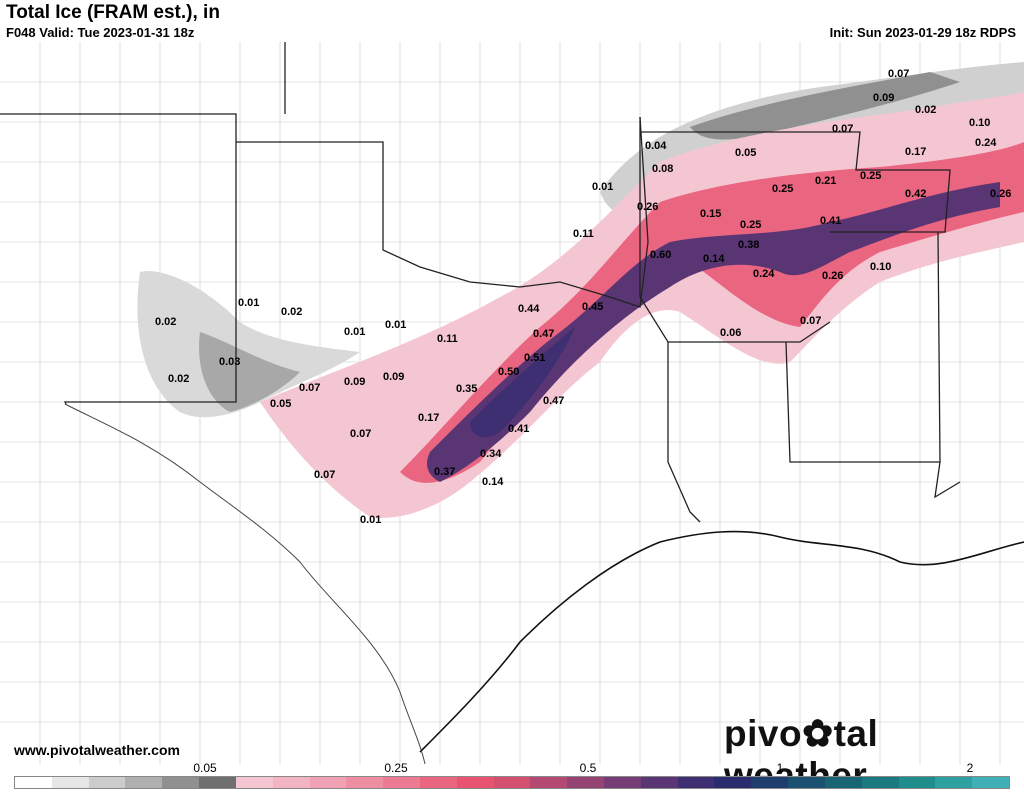 The width and height of the screenshot is (1024, 797). I want to click on value-label: 0.44, so click(529, 309).